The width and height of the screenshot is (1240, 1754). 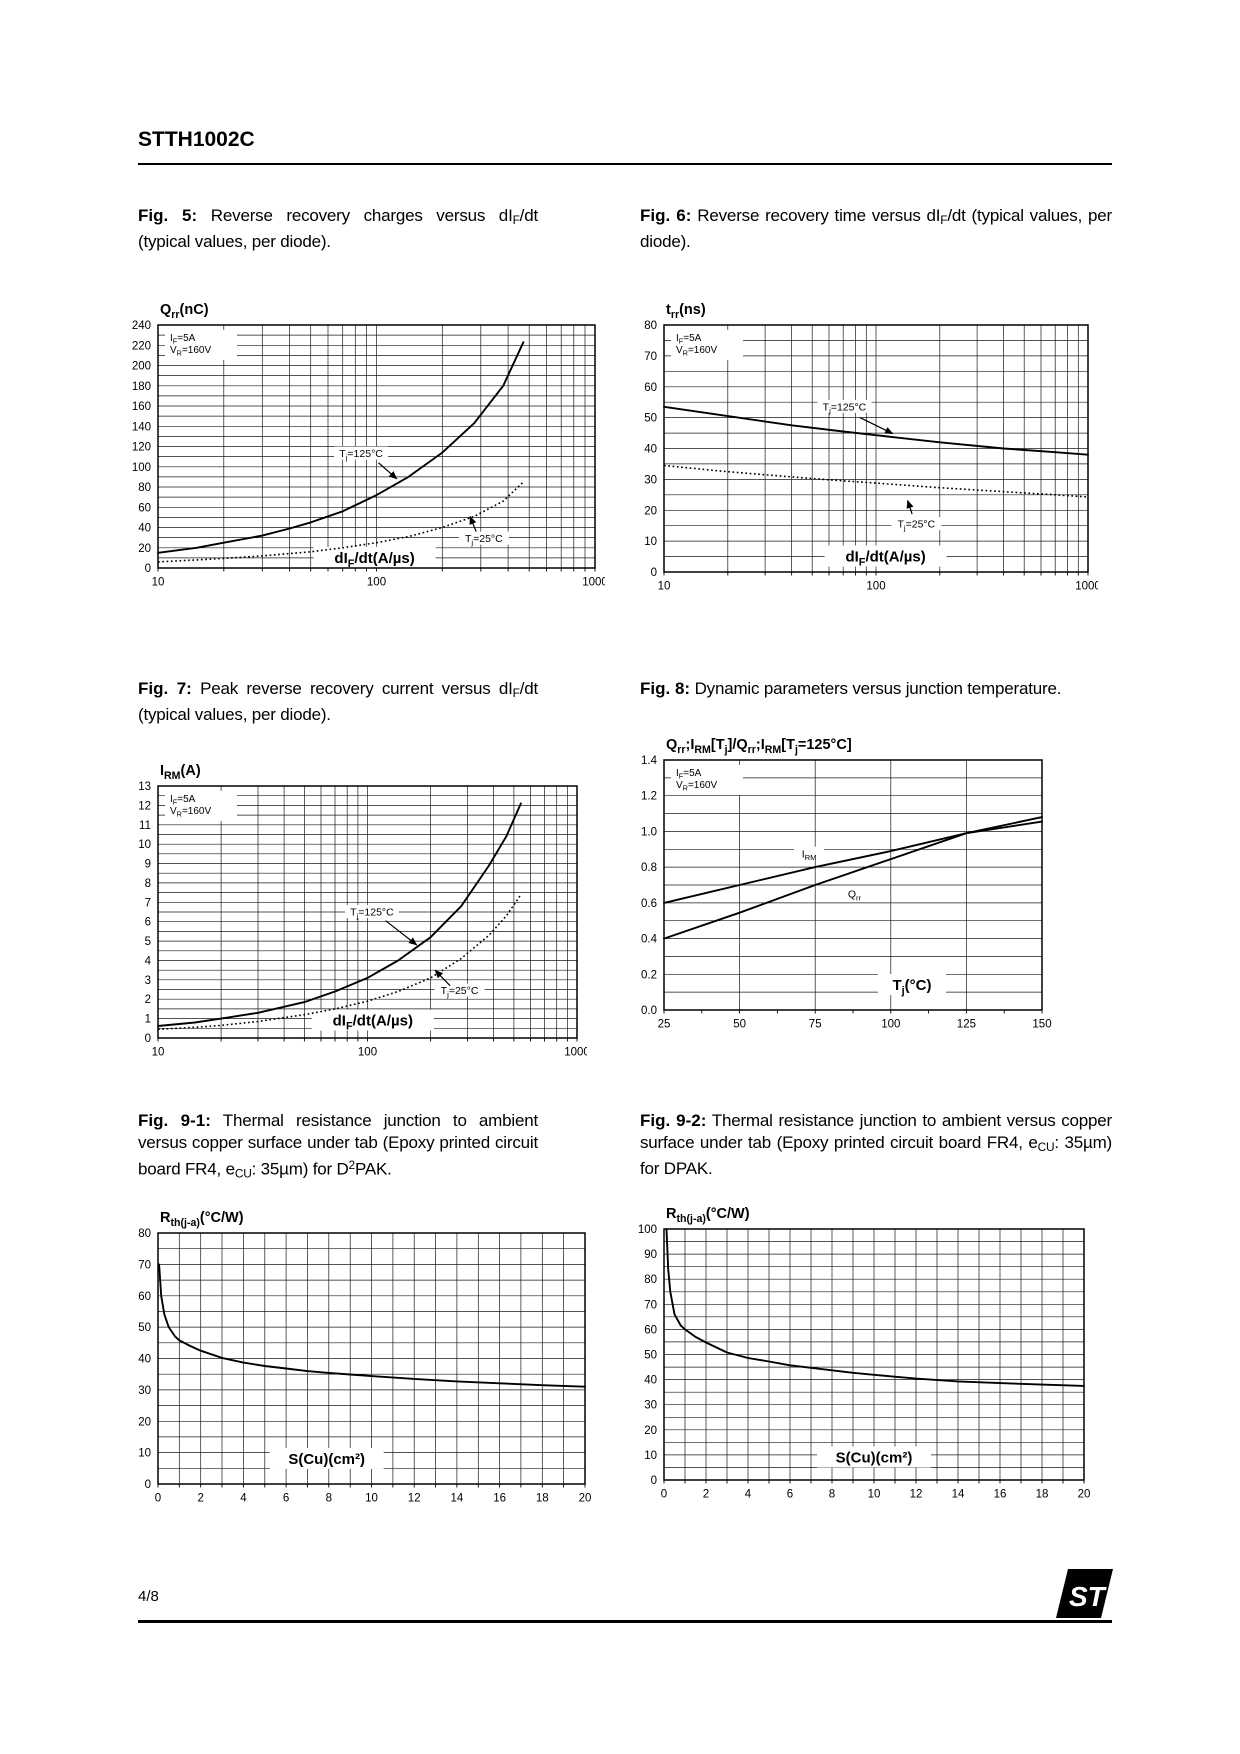 I want to click on svg-text: Qrr, so click(x=855, y=895).